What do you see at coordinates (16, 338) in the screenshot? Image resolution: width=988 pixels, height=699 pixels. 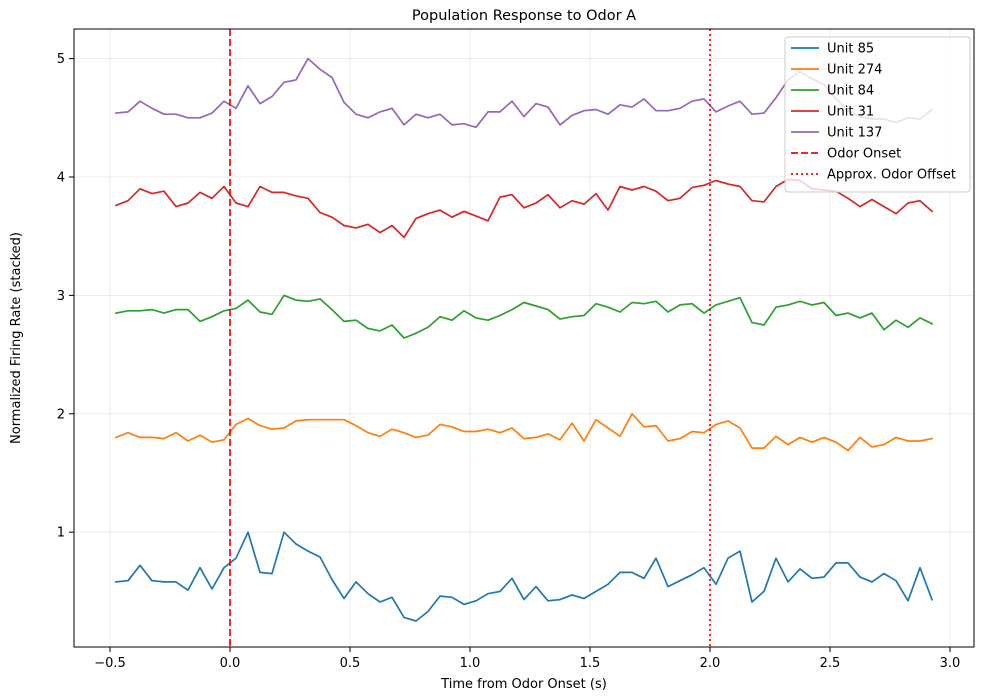 I see `y-axis-label: Normalized Firing Rate (stacked)` at bounding box center [16, 338].